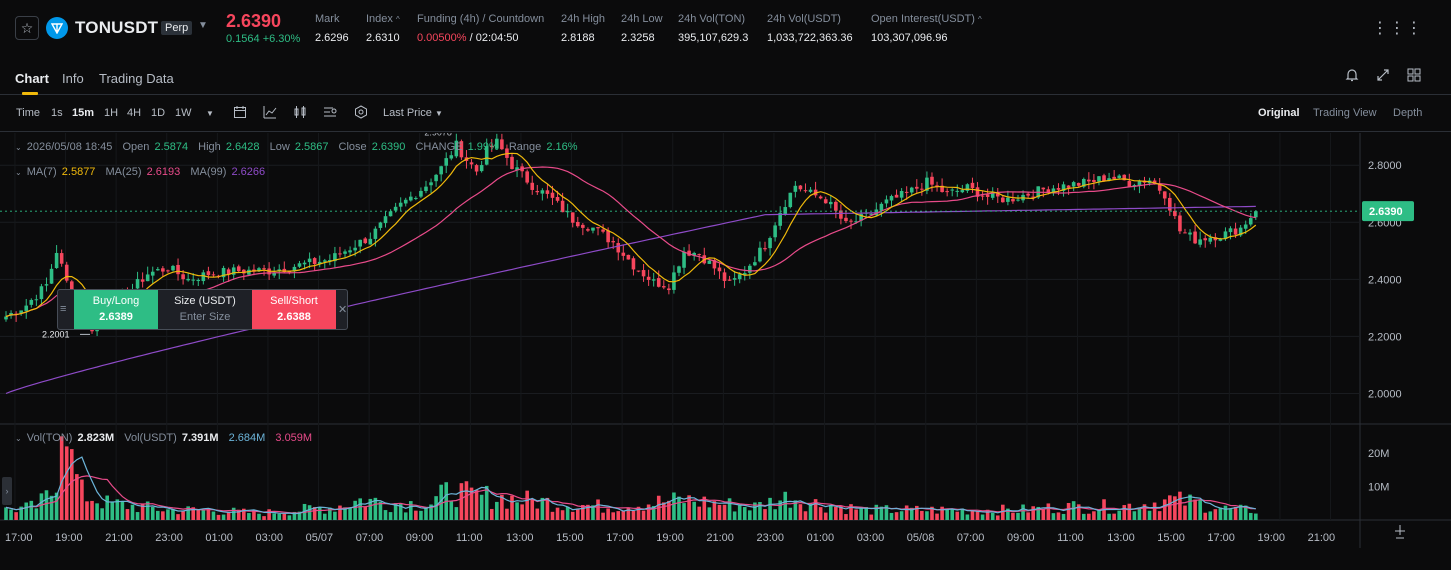 This screenshot has width=1451, height=570. What do you see at coordinates (18, 147) in the screenshot?
I see `expand-legend-icon: ⌄` at bounding box center [18, 147].